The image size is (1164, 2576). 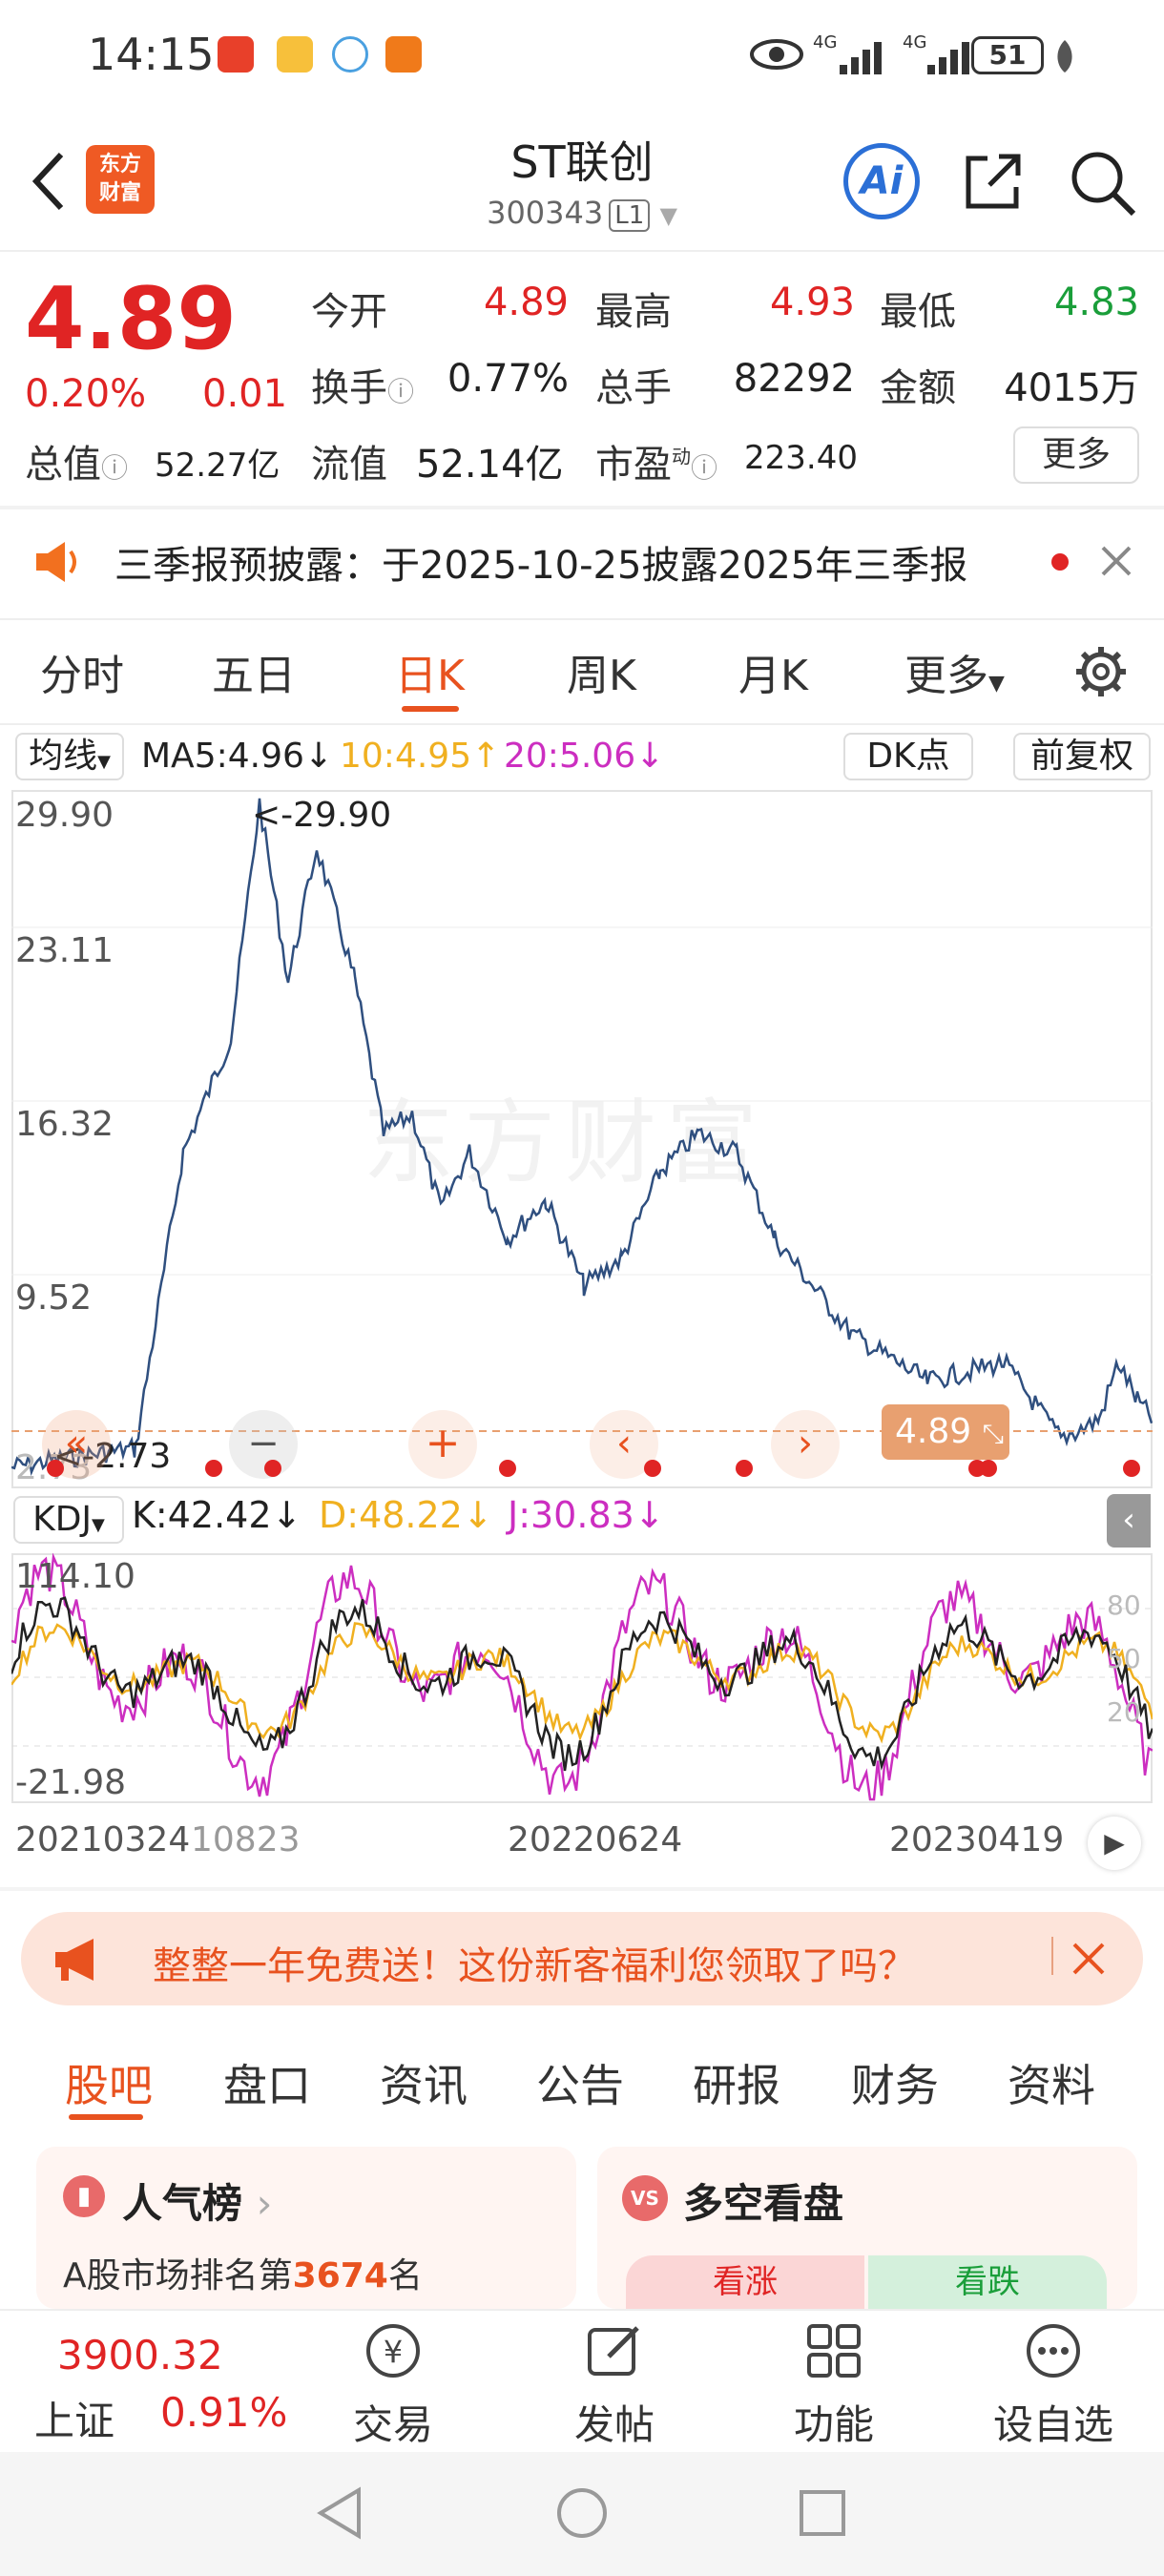 I want to click on kdj-tick-50: 50, so click(x=1124, y=1658).